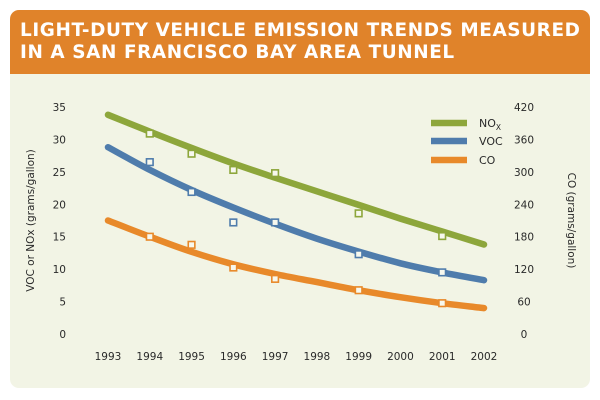 This screenshot has height=400, width=600. I want to click on y-tick-label: 0, so click(62, 335).